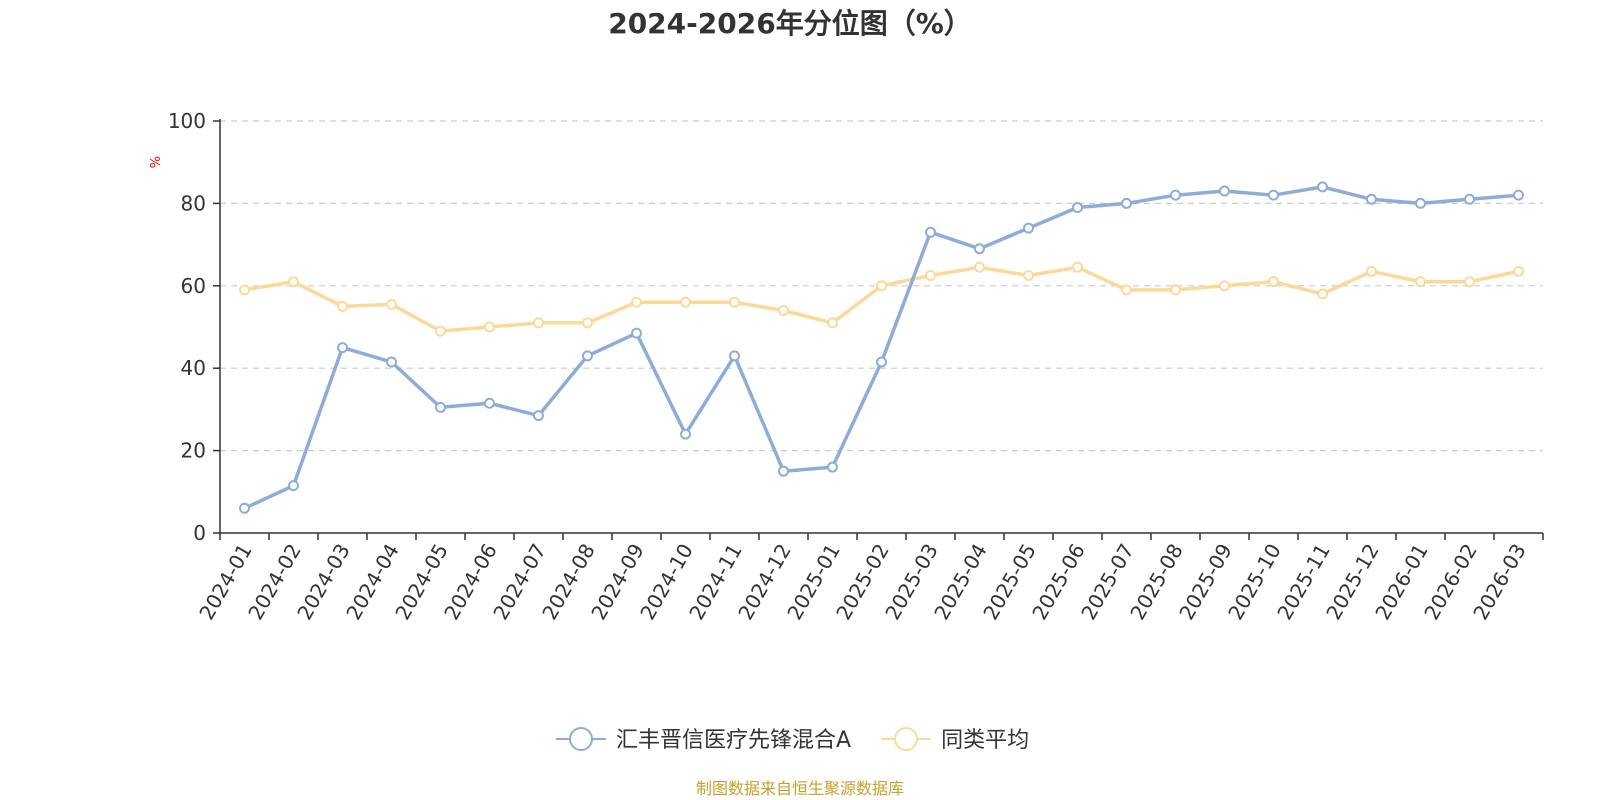  I want to click on legend-item: 汇丰晋信医疗先锋混合A, so click(703, 740).